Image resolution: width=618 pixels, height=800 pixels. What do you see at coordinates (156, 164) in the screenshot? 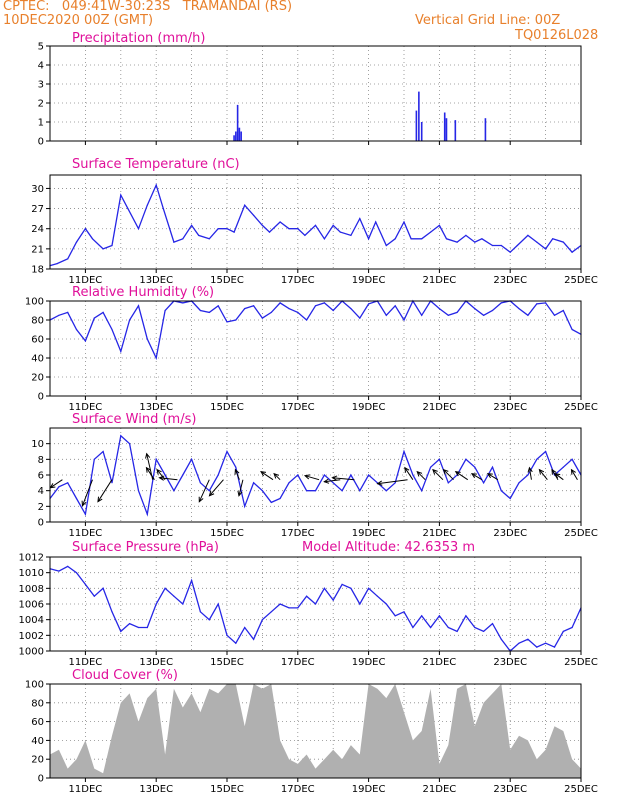
I see `panel-title: Surface Temperature (nC)` at bounding box center [156, 164].